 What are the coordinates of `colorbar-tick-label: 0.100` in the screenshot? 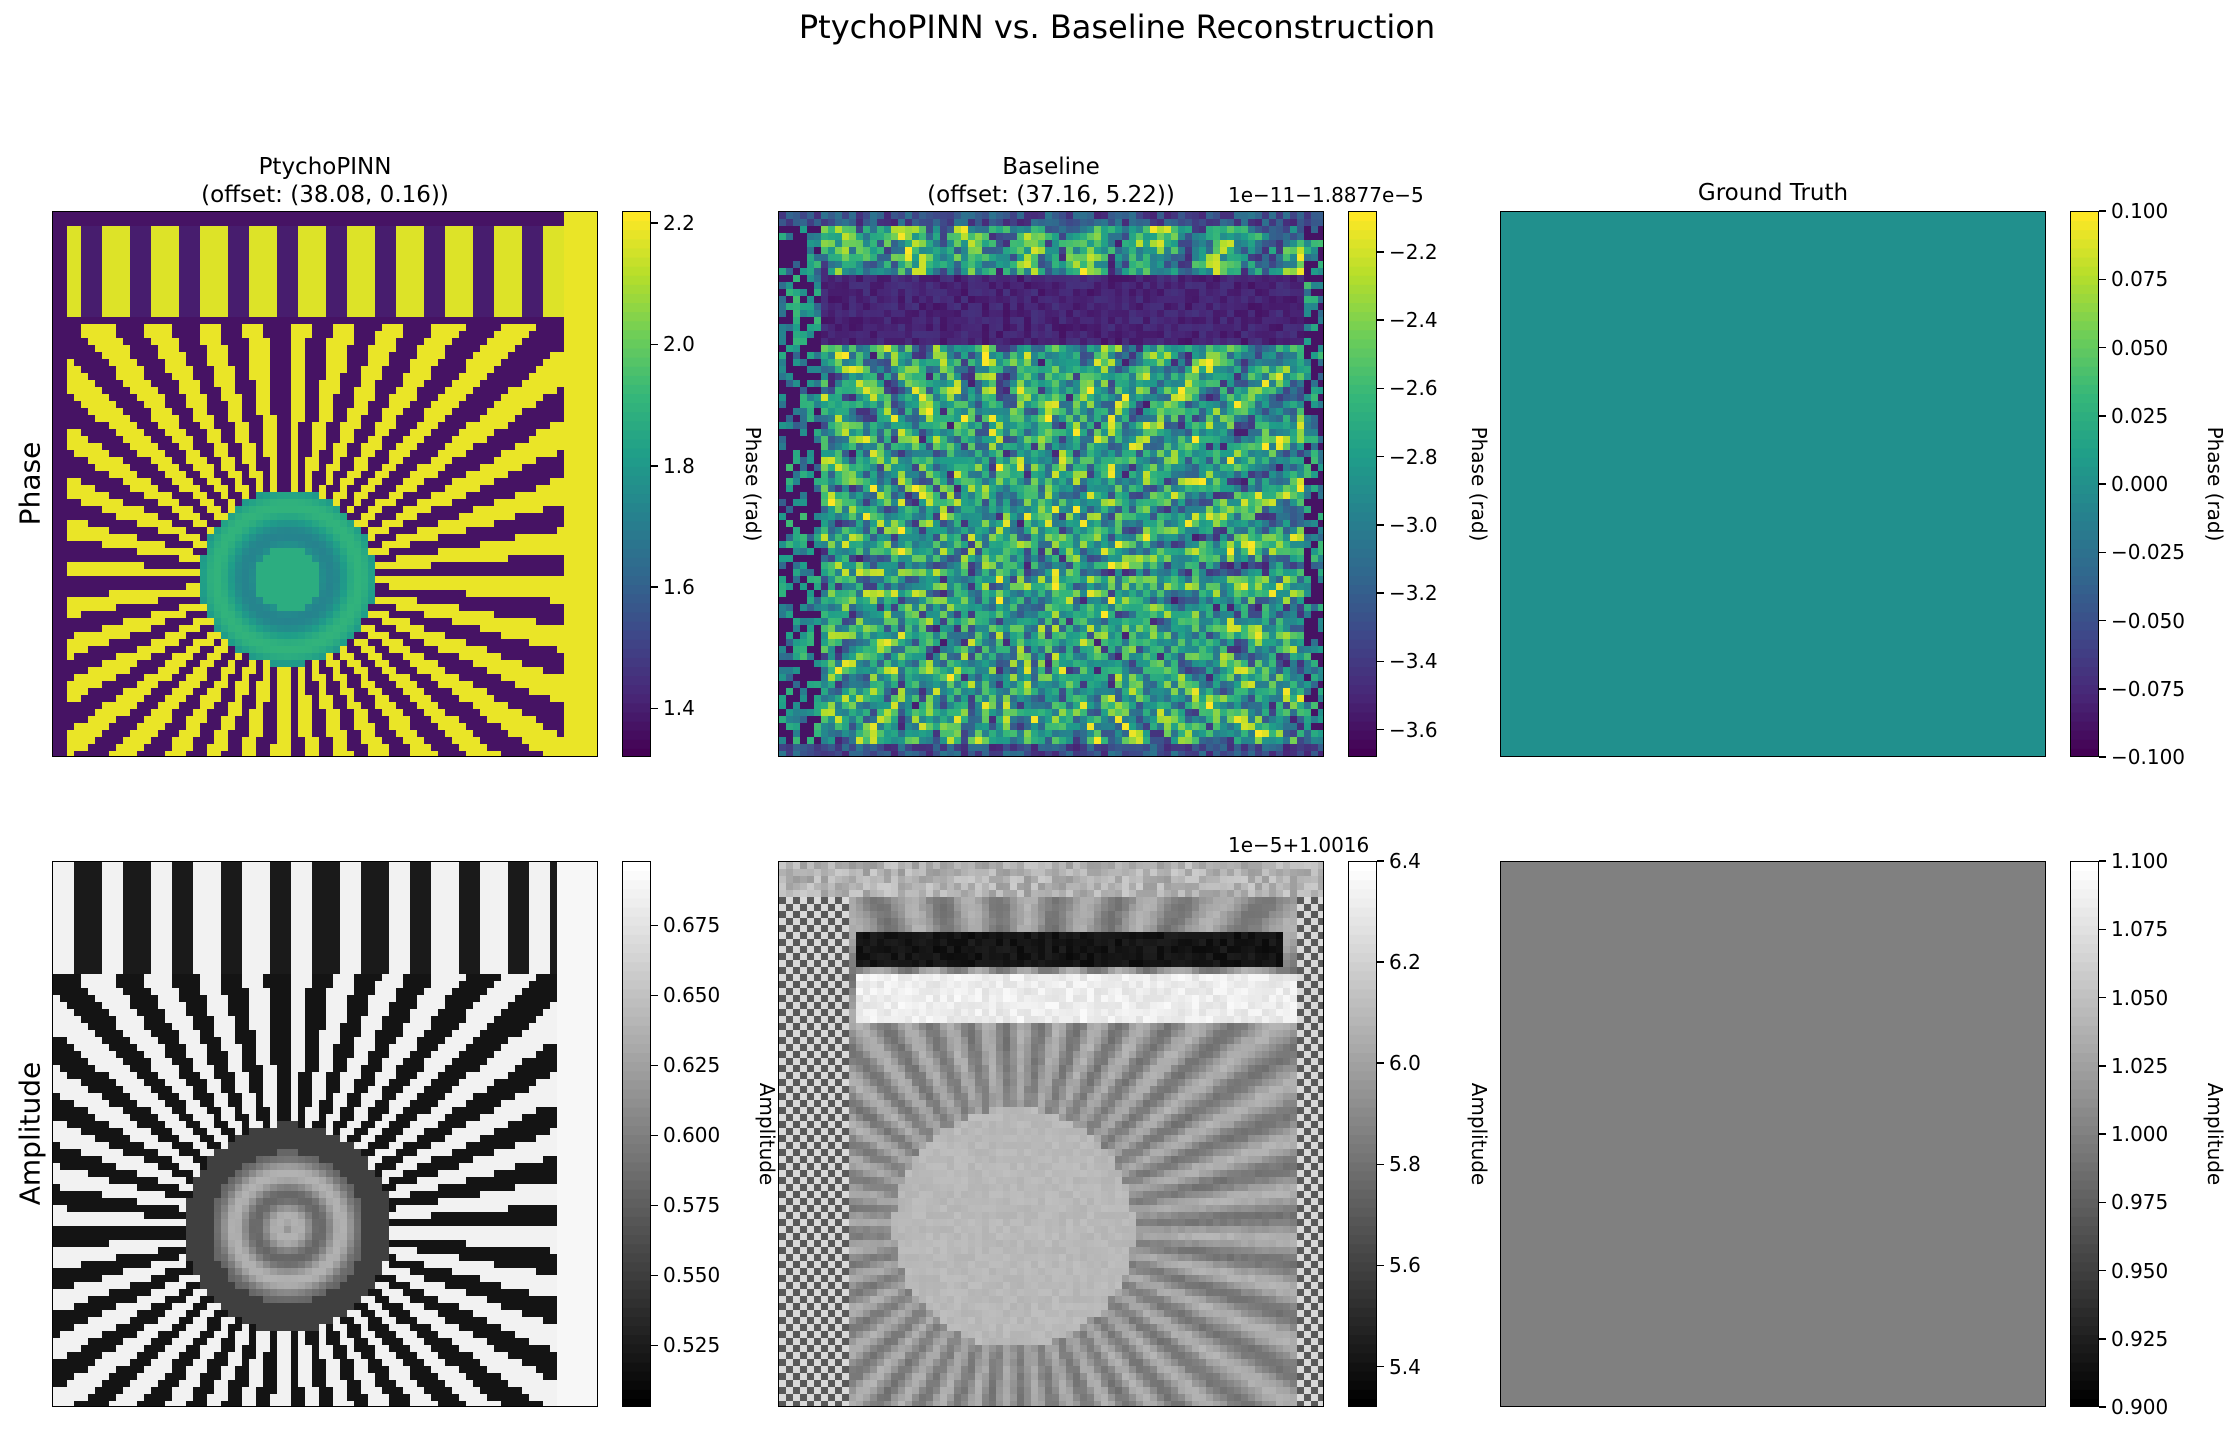 It's located at (2139, 211).